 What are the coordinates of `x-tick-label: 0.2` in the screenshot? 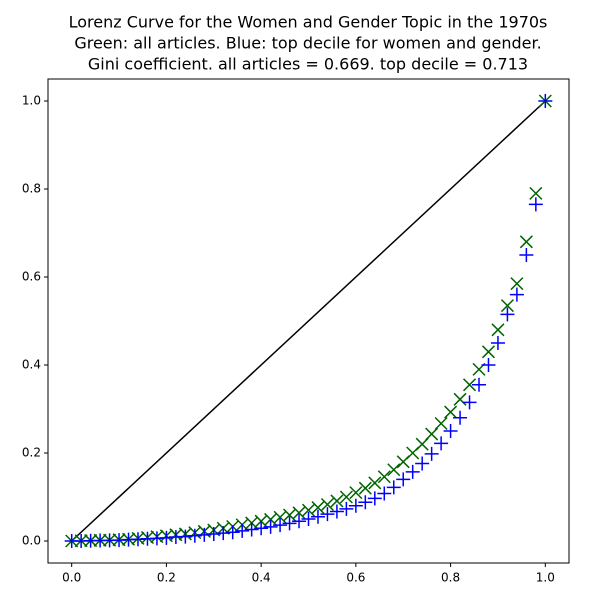 It's located at (166, 578).